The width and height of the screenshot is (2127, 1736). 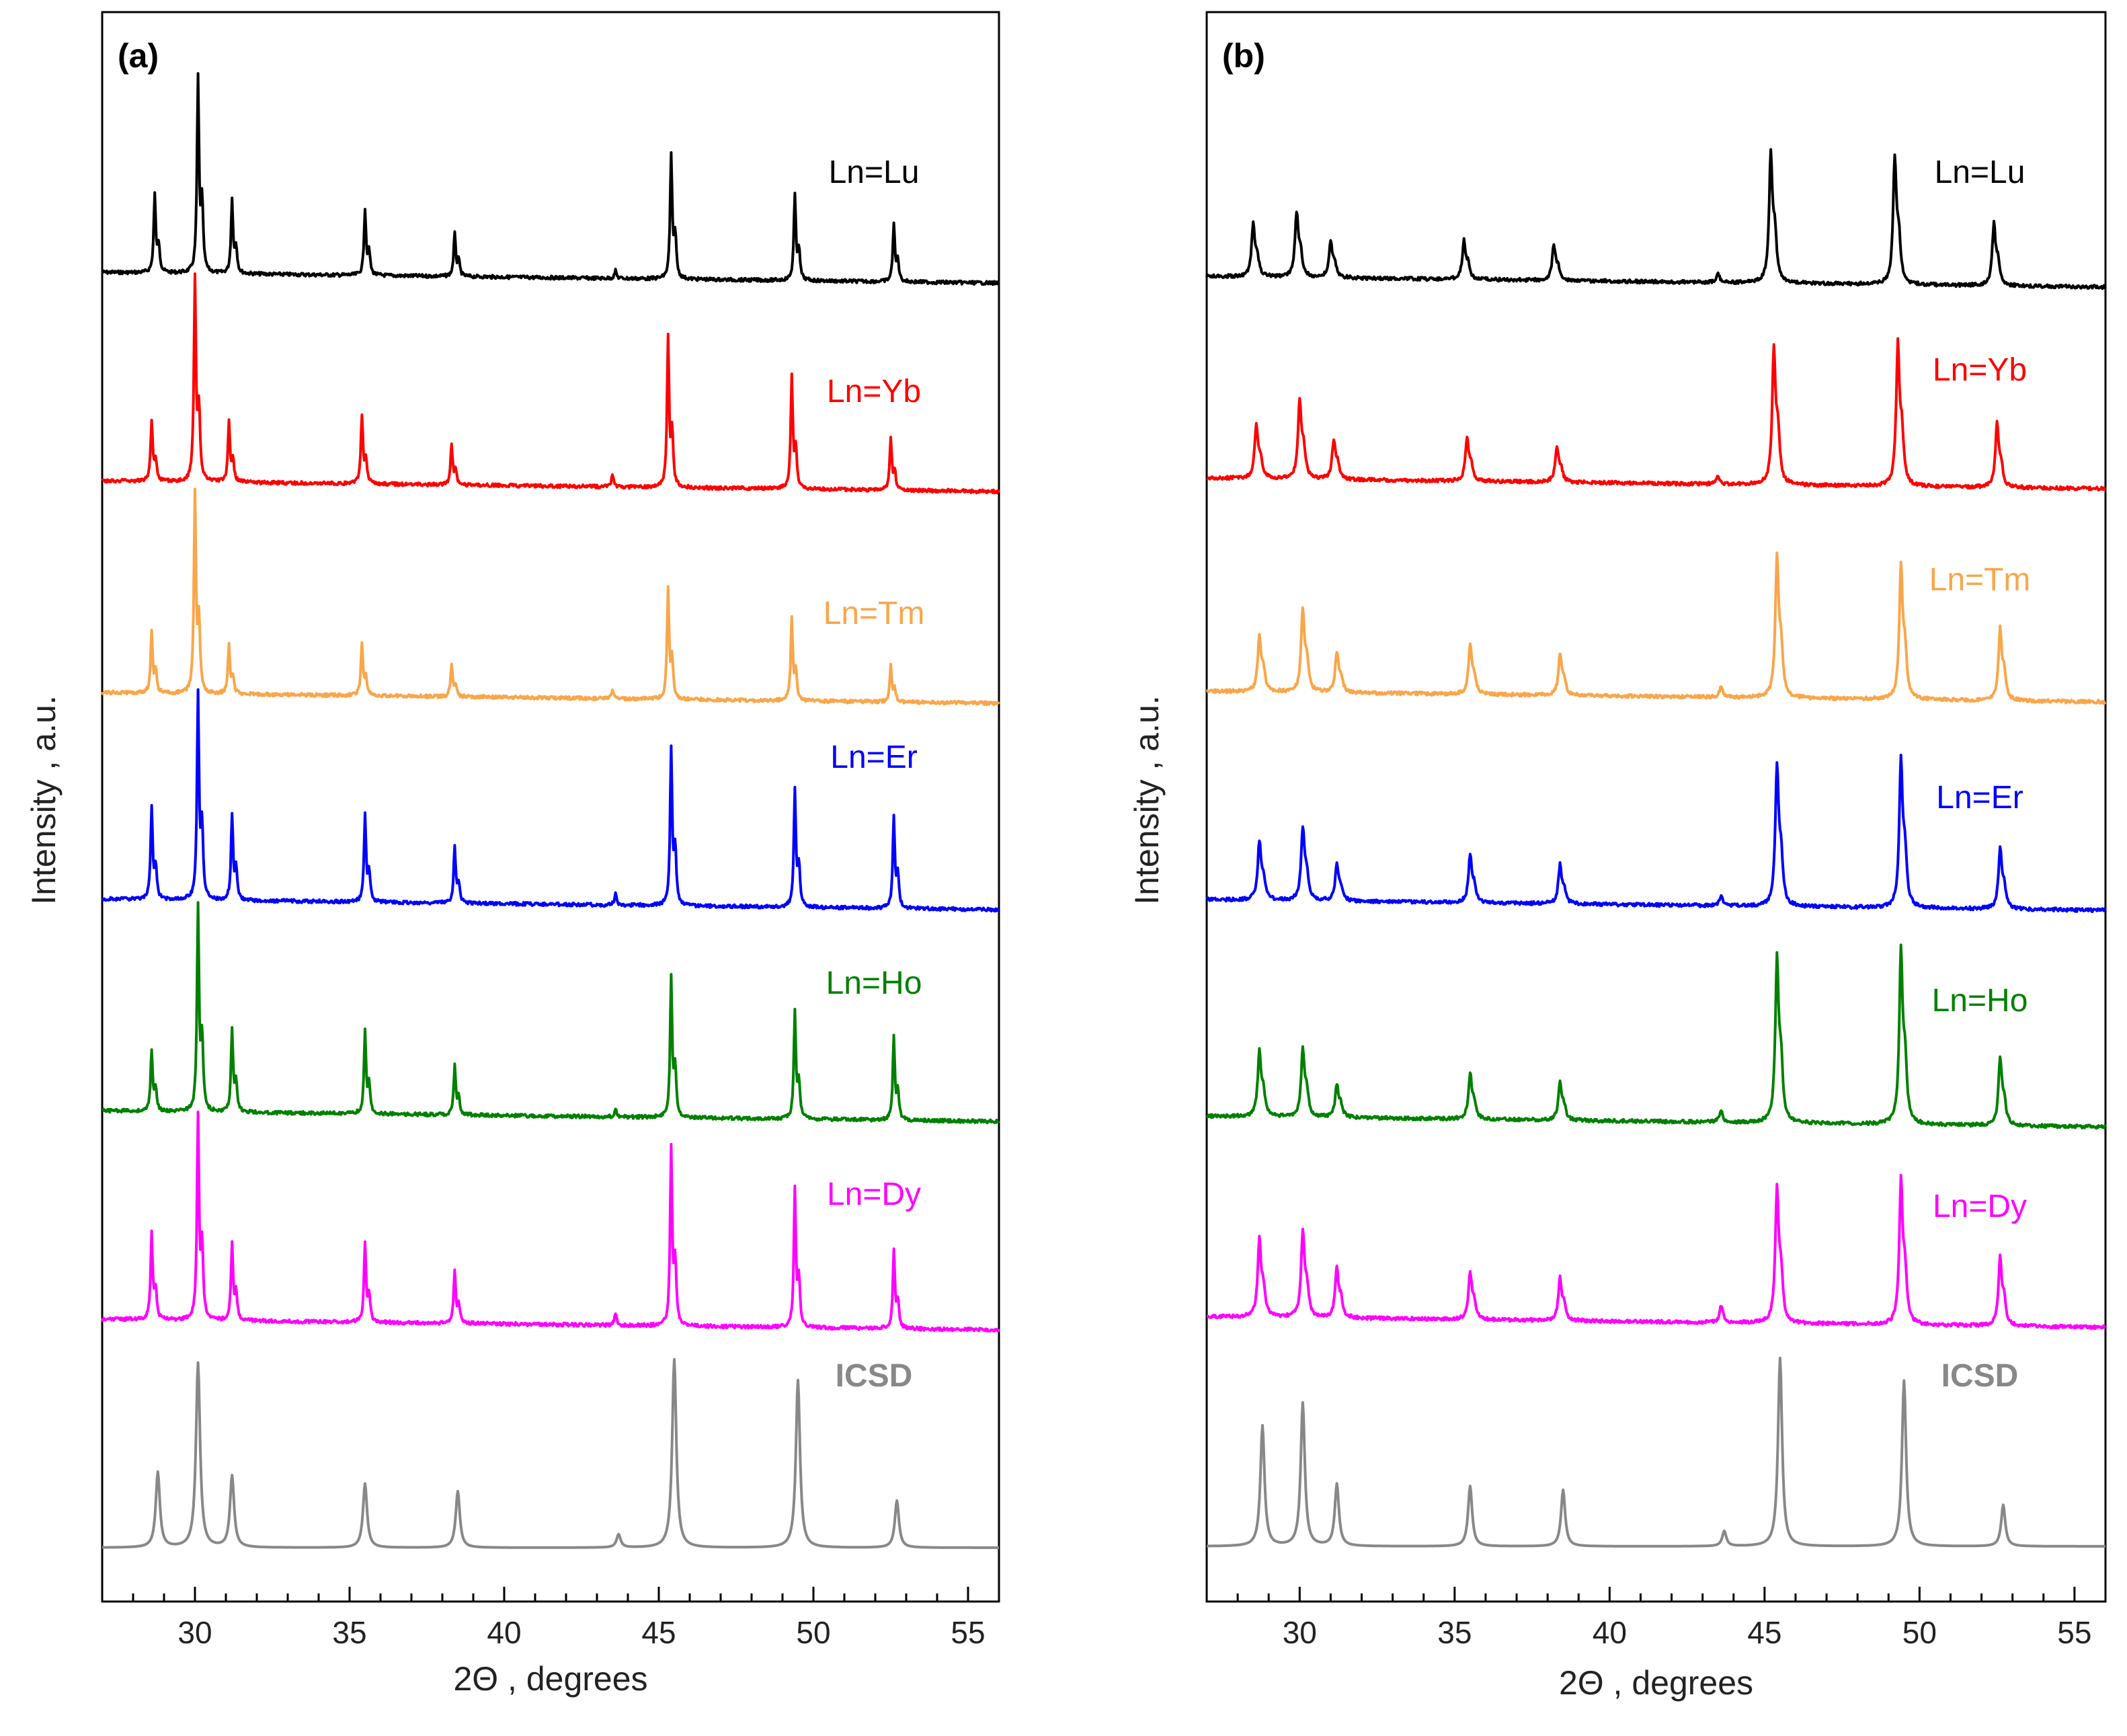 What do you see at coordinates (138, 56) in the screenshot?
I see `panel-label: (a)` at bounding box center [138, 56].